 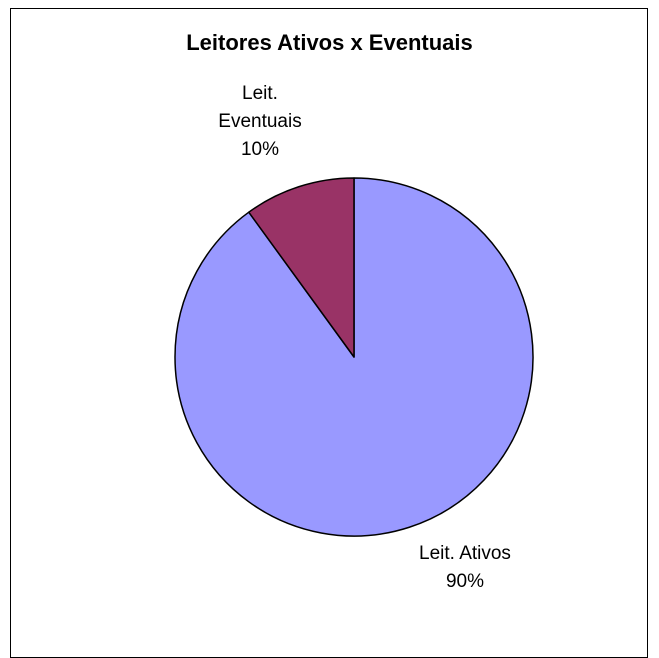 I want to click on slice-label-ativos-name: Leit. Ativos, so click(x=465, y=553).